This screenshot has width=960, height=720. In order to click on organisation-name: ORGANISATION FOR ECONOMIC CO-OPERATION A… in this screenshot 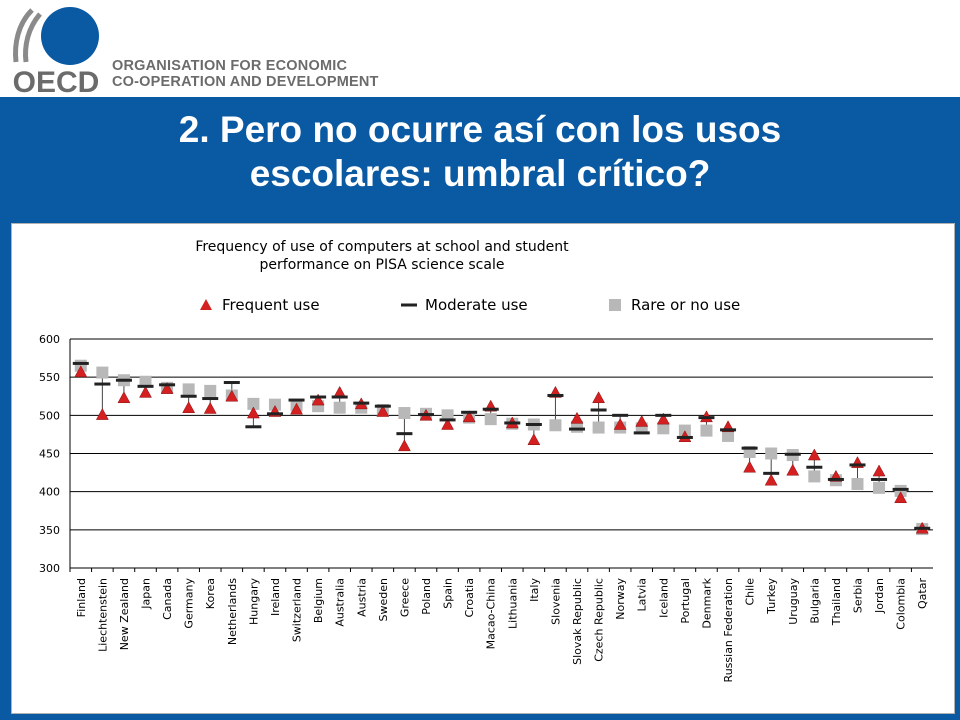, I will do `click(245, 74)`.